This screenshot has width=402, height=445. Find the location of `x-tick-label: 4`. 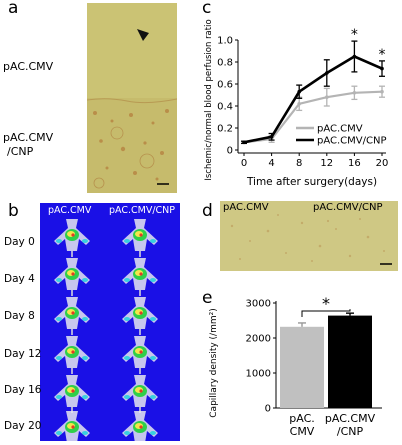

x-tick-label: 4 is located at coordinates (271, 163).